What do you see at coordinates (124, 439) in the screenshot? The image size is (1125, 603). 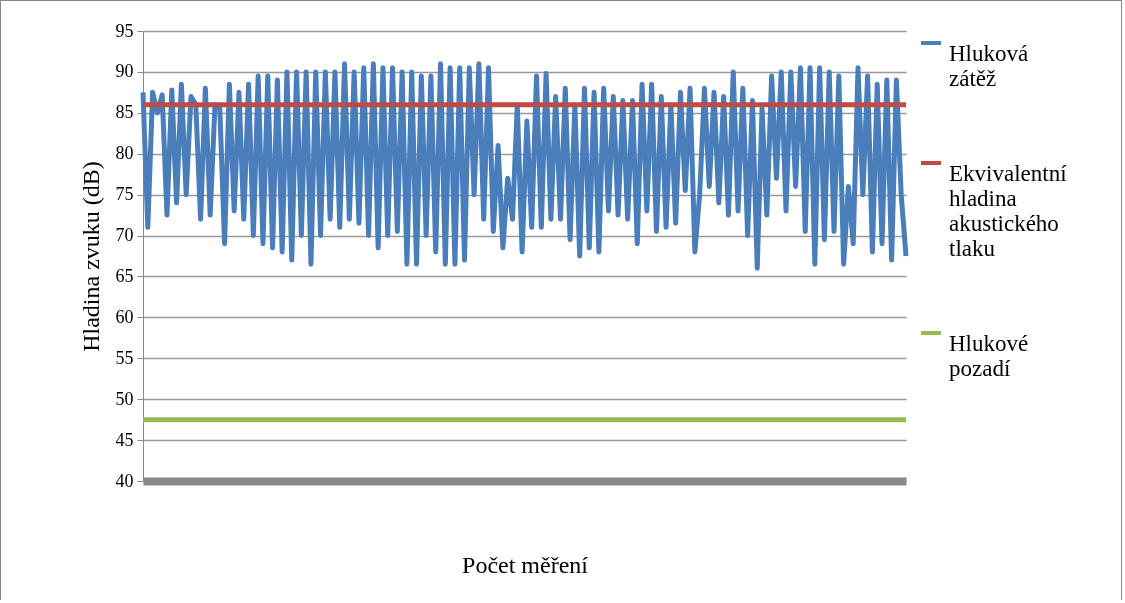 I see `y-tick-label: 45` at bounding box center [124, 439].